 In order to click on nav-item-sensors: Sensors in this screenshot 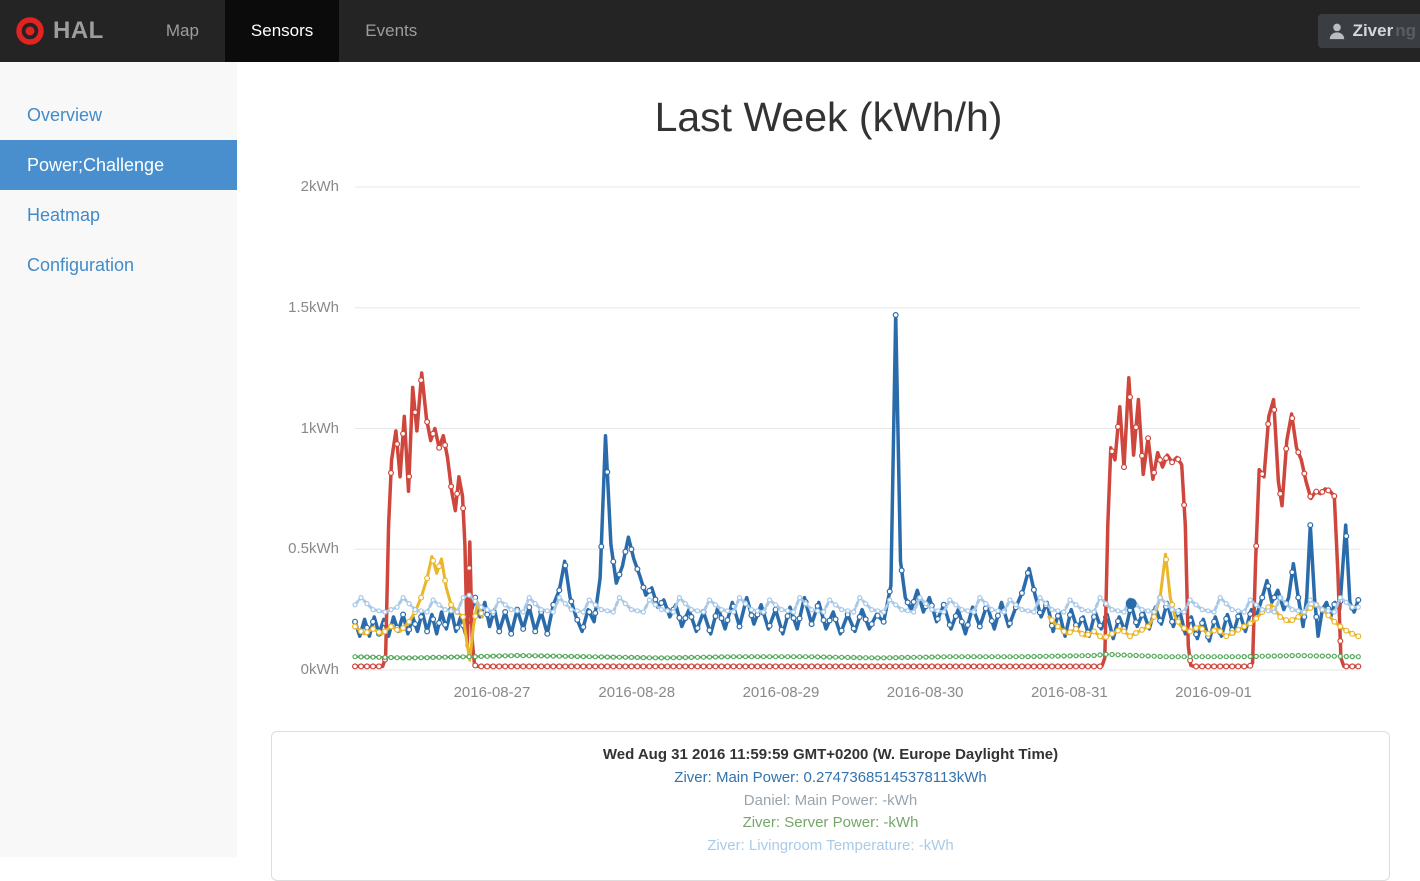, I will do `click(282, 31)`.